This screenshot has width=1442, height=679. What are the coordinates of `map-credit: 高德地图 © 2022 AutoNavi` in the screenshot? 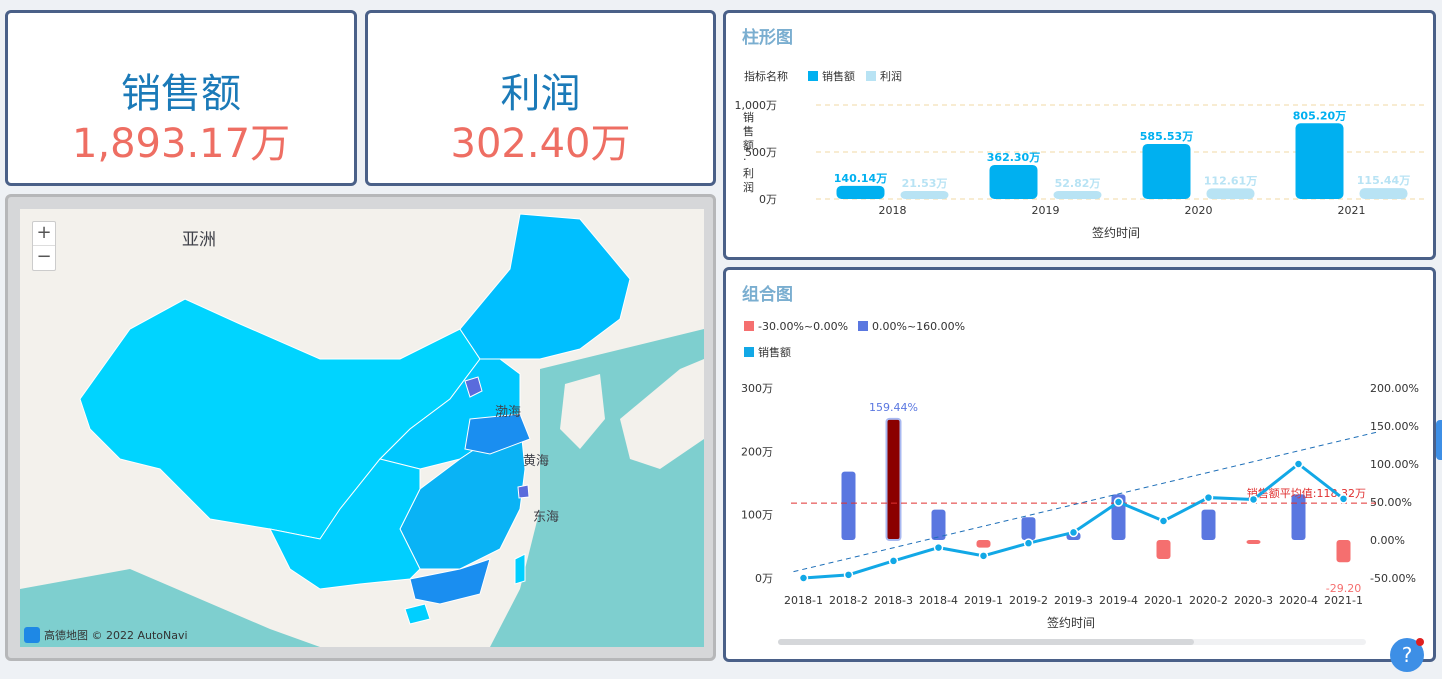 It's located at (106, 635).